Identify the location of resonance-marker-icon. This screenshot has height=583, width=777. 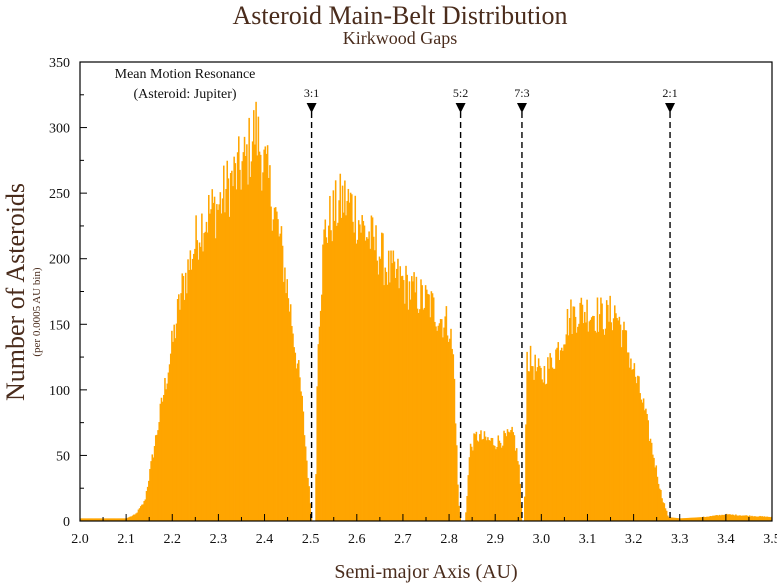
(311, 108).